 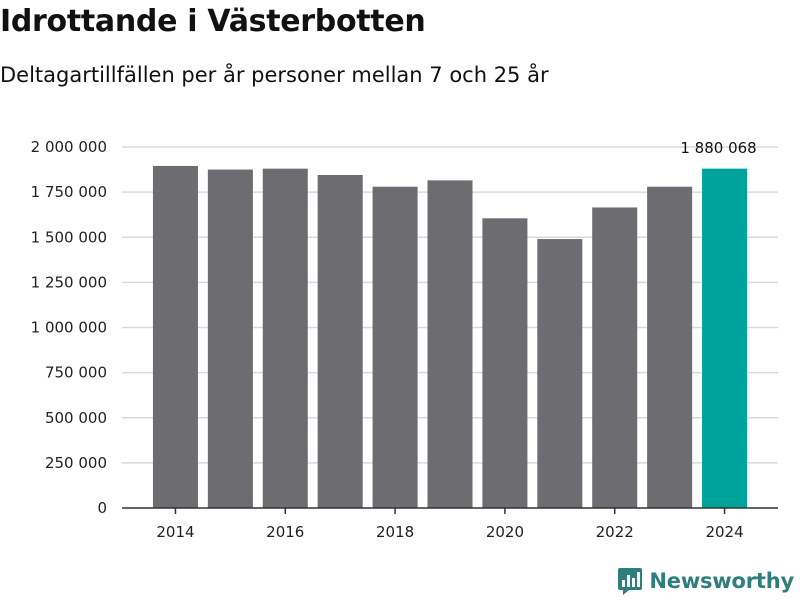 I want to click on y-tick-label: 0, so click(x=102, y=508).